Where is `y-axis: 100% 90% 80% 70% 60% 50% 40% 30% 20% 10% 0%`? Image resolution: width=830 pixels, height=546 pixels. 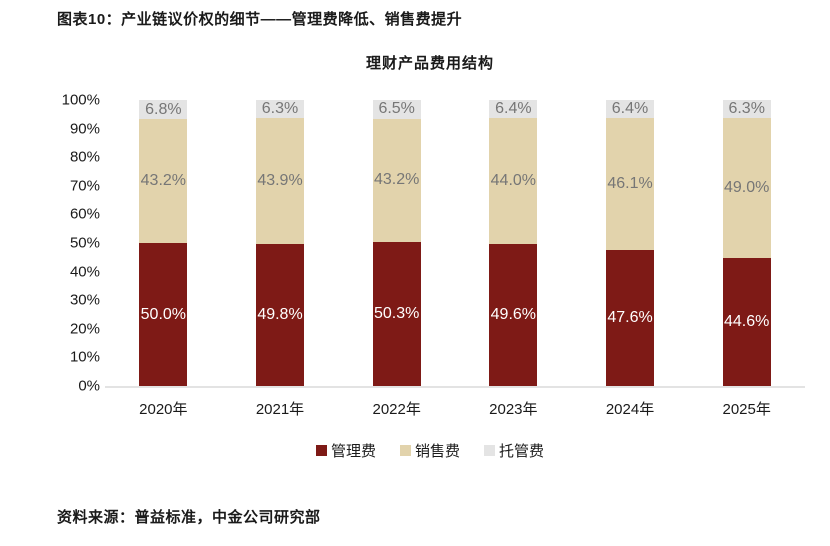 y-axis: 100% 90% 80% 70% 60% 50% 40% 30% 20% 10% 0% is located at coordinates (69, 243).